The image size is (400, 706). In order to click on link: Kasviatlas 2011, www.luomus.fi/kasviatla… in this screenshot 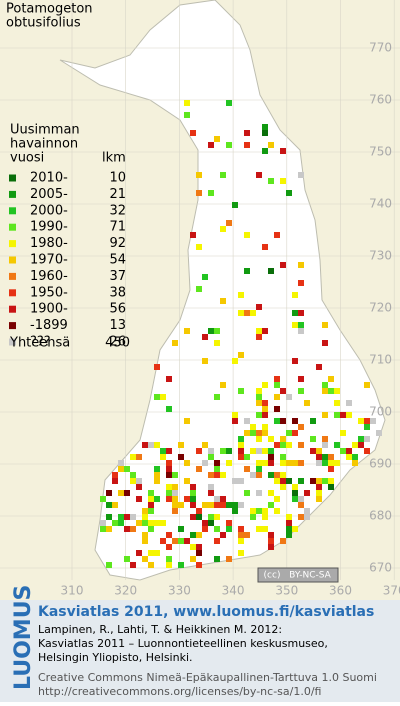, I will do `click(206, 612)`.